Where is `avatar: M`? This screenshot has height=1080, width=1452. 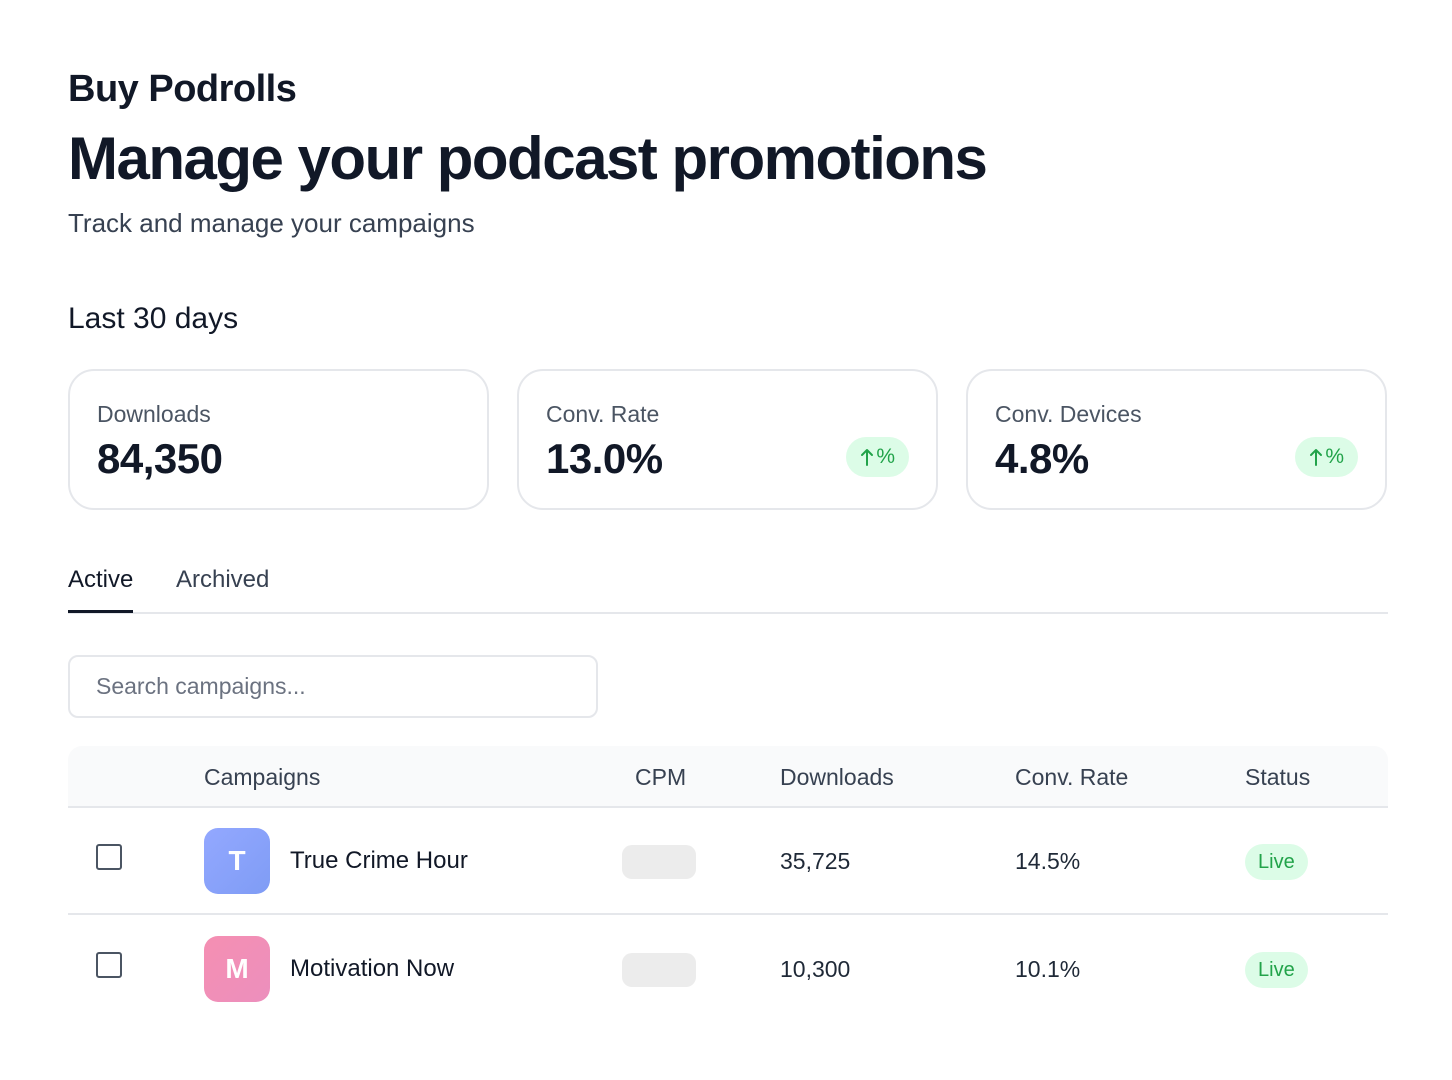
avatar: M is located at coordinates (237, 969).